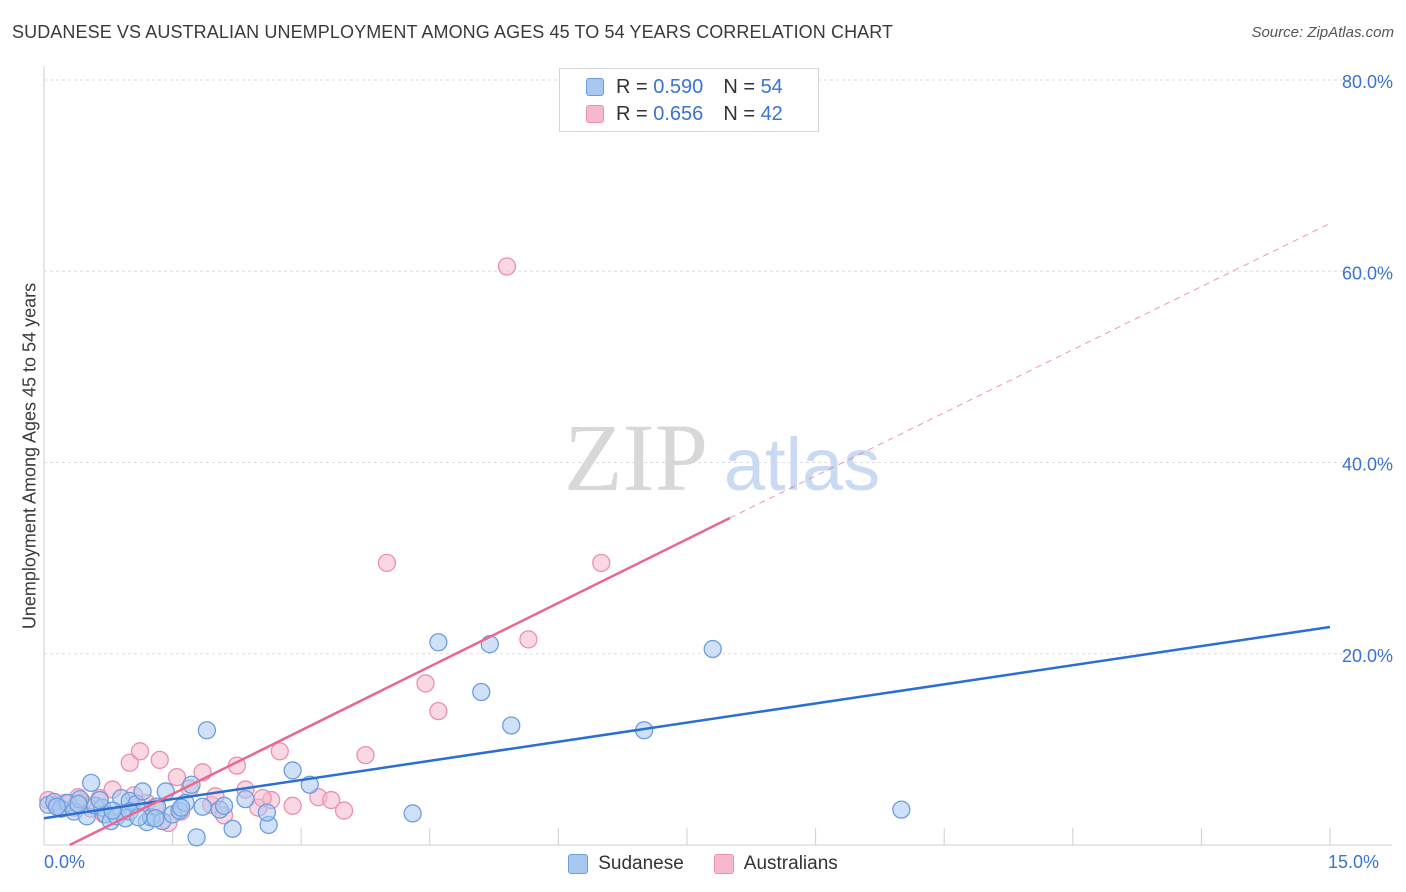 The width and height of the screenshot is (1406, 892). What do you see at coordinates (1367, 465) in the screenshot?
I see `y-tick-label: 40.0%` at bounding box center [1367, 465].